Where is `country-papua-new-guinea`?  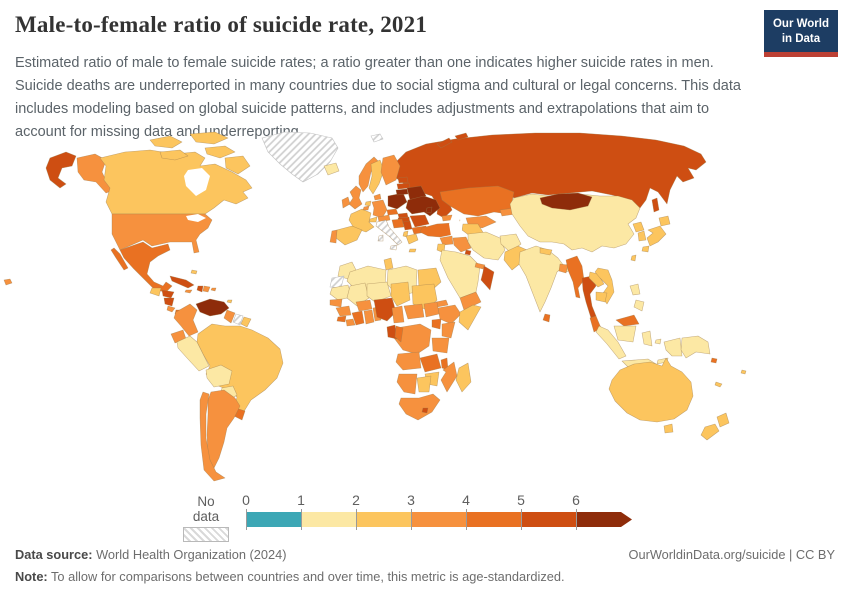
country-papua-new-guinea is located at coordinates (695, 347).